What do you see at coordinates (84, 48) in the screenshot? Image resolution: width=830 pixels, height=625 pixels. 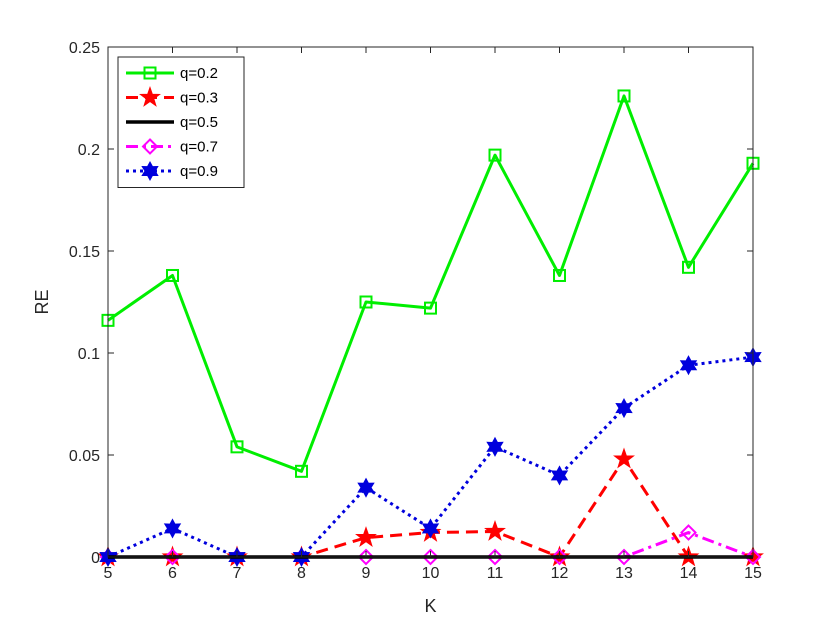 I see `y-tick-label: 0.25` at bounding box center [84, 48].